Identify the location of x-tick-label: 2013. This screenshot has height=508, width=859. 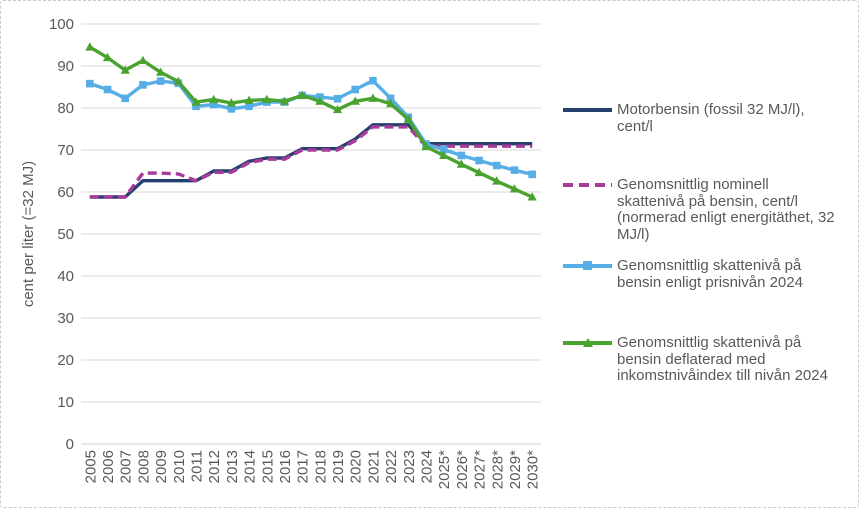
(232, 466).